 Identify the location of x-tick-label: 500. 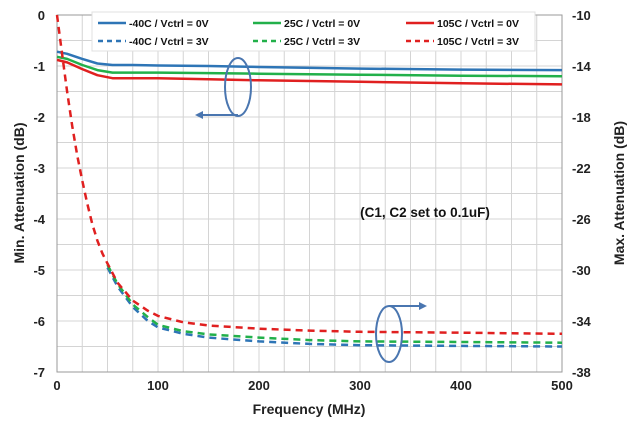
(562, 385).